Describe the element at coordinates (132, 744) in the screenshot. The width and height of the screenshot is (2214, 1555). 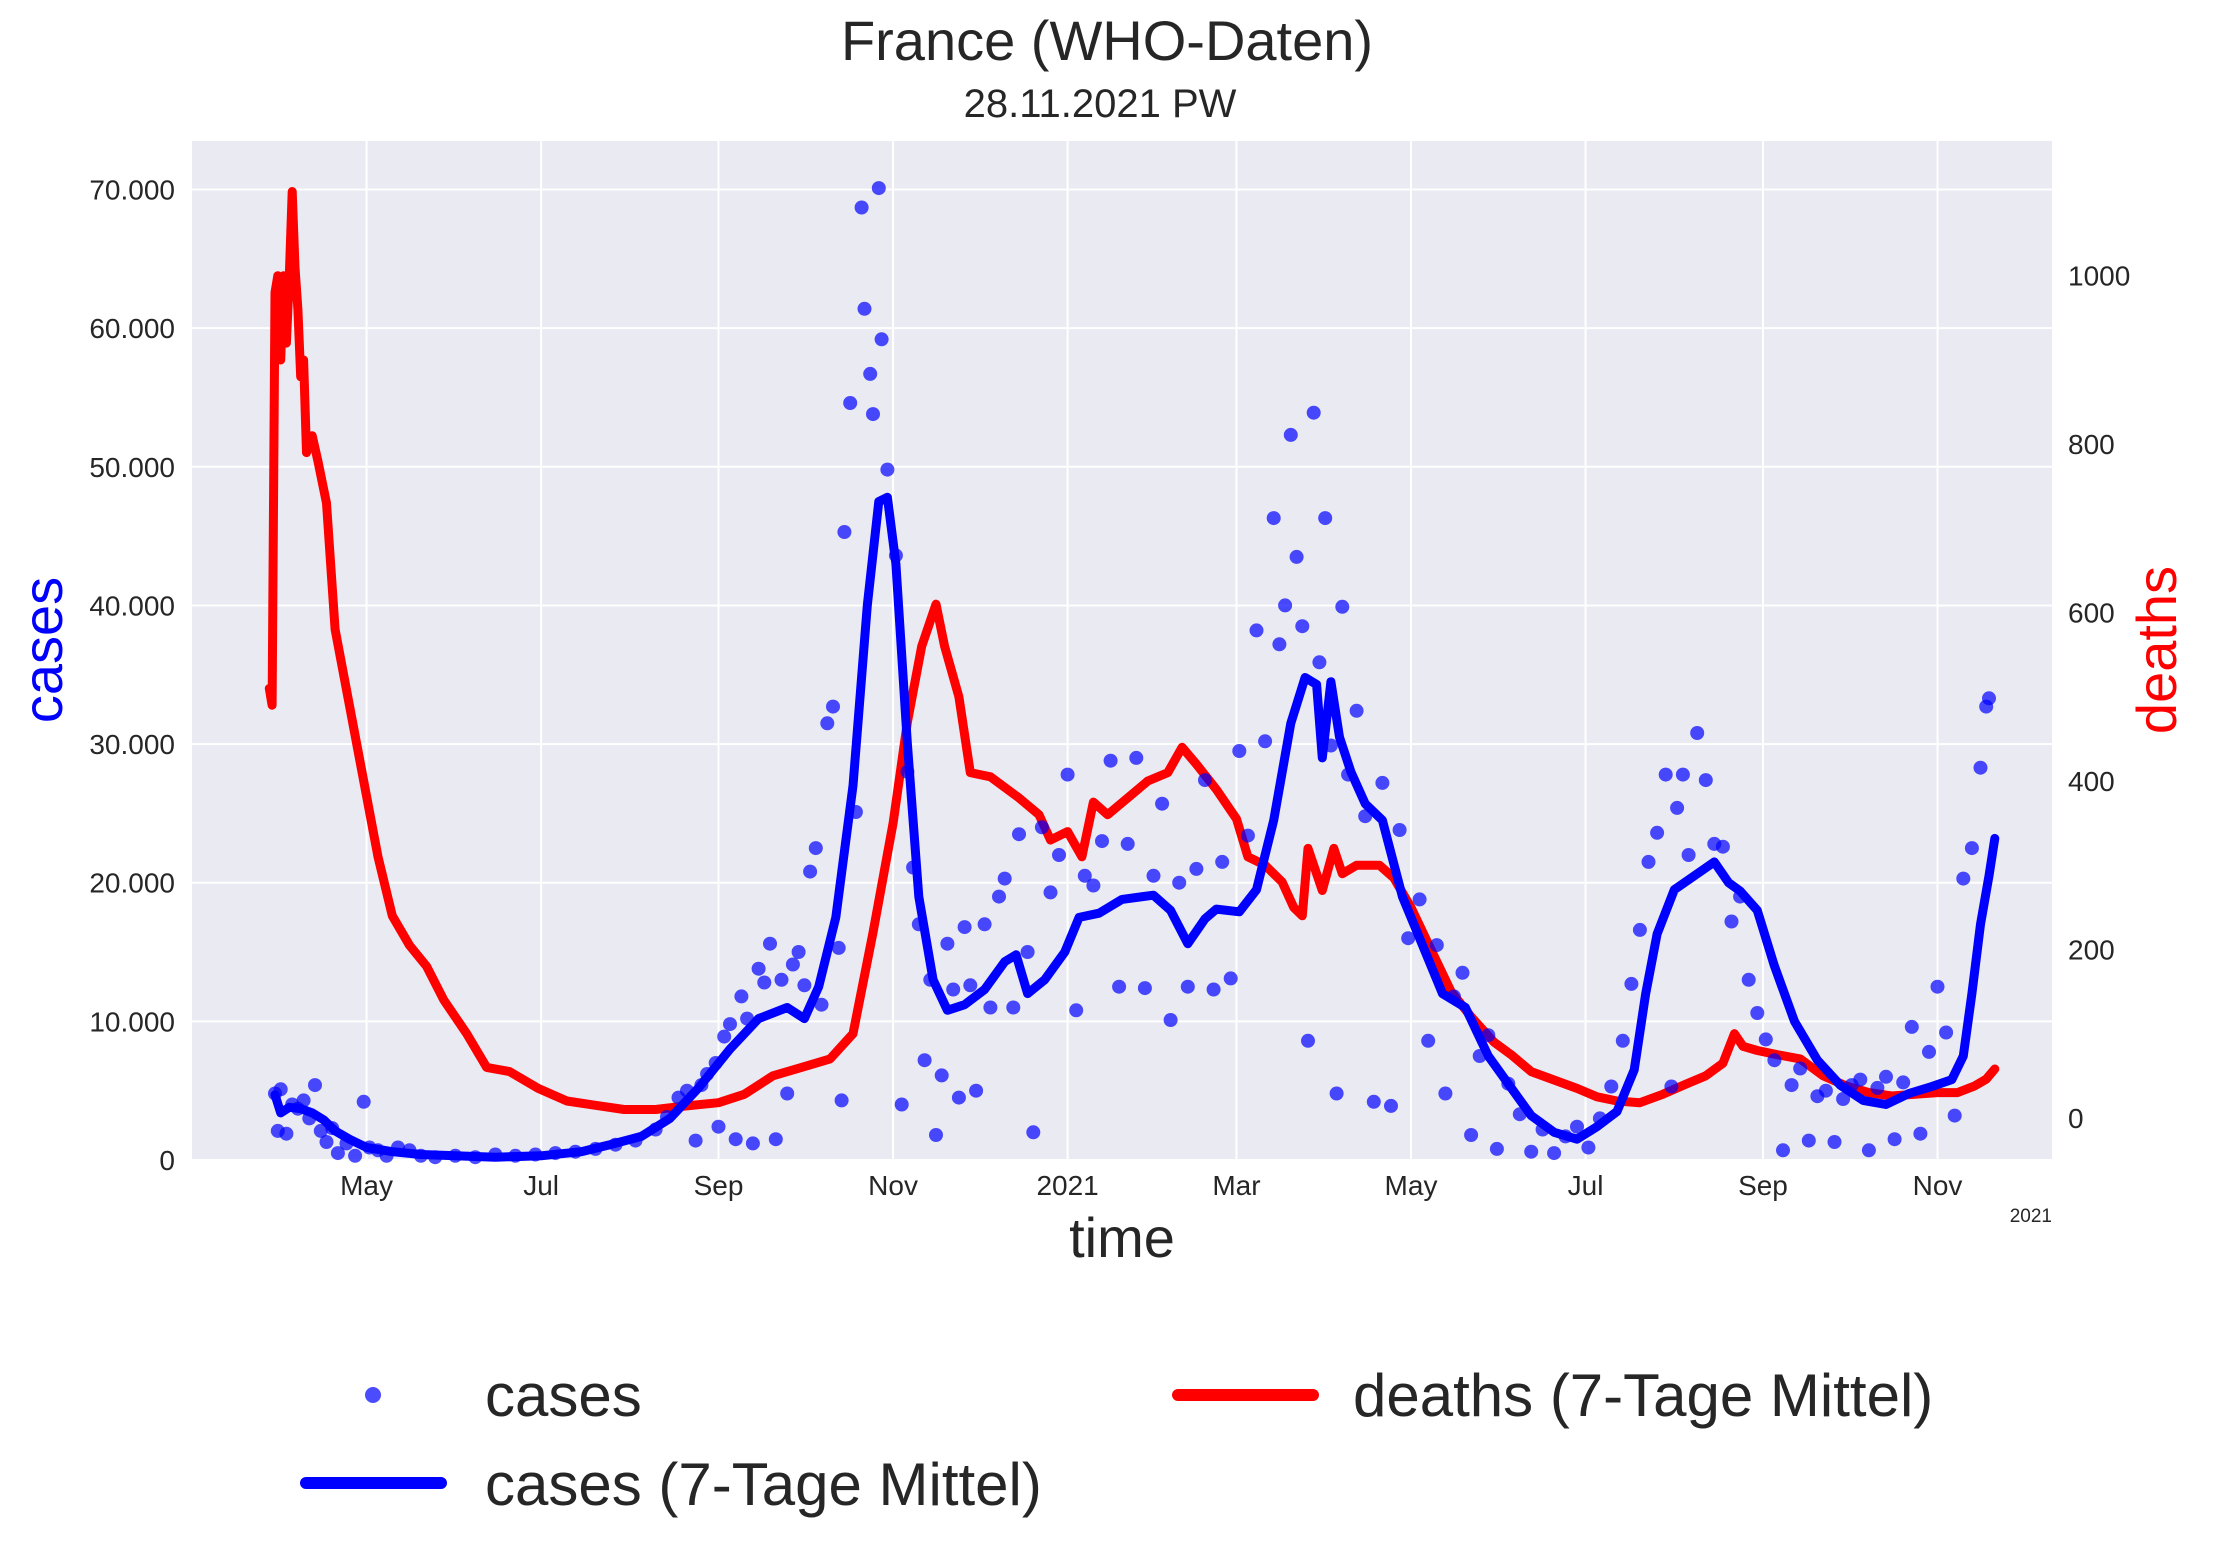
I see `y-left-tick-label: 30.000` at that location.